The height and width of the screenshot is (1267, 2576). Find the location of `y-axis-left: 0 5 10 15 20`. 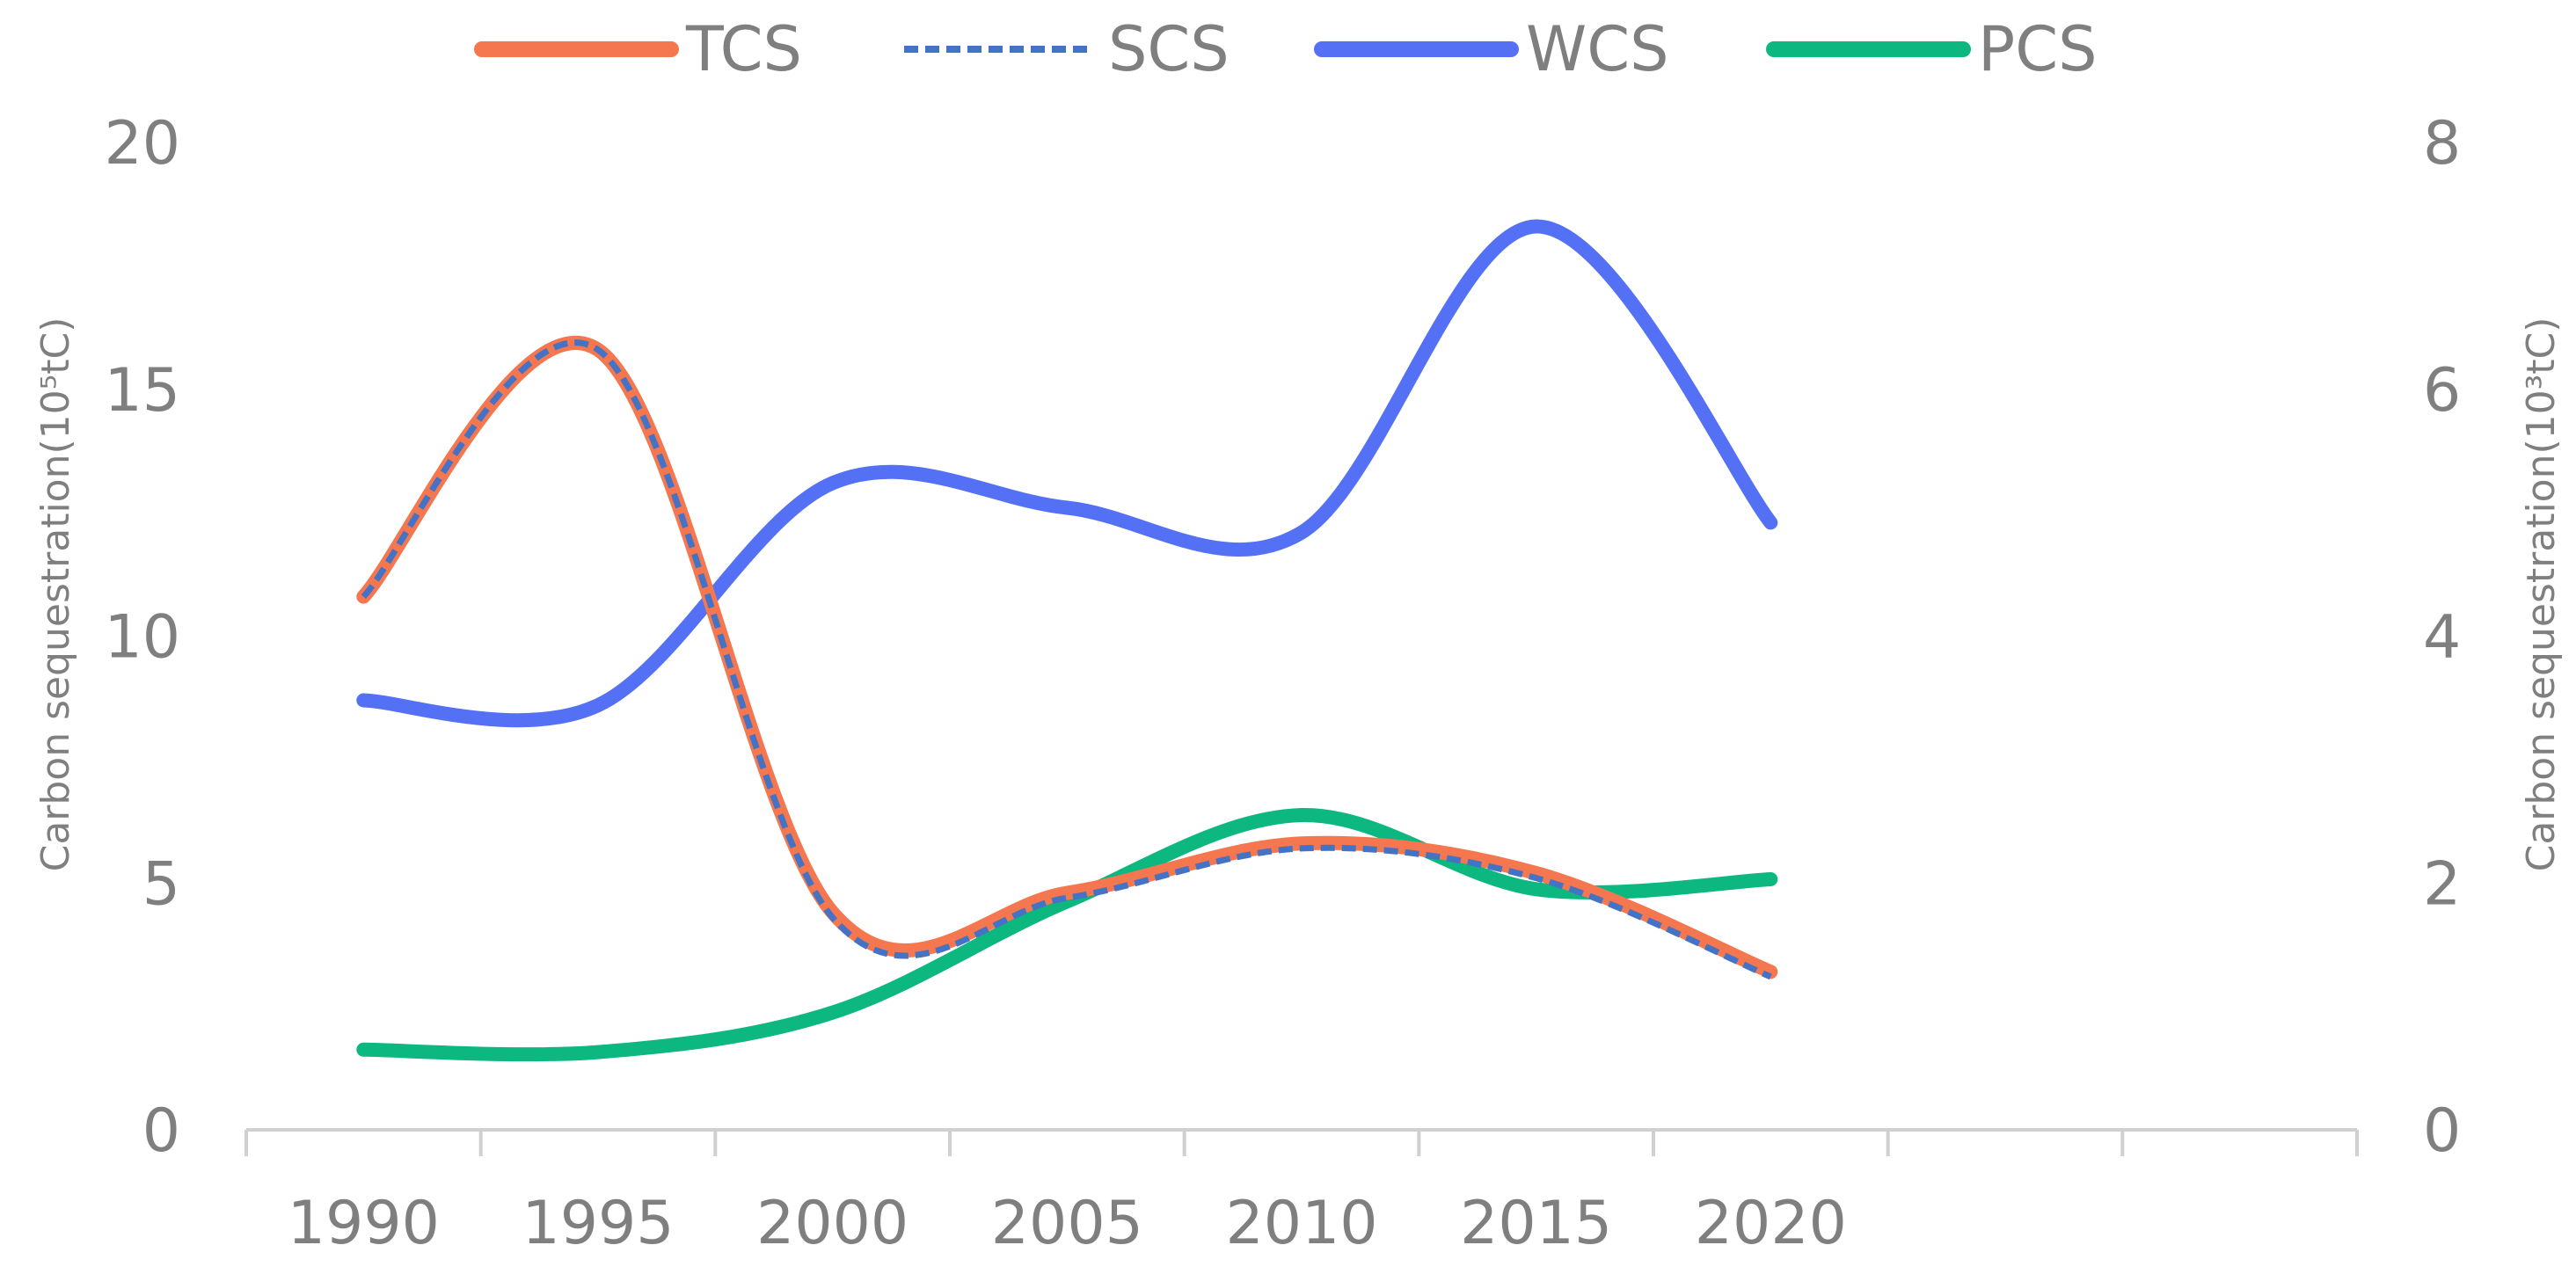

y-axis-left: 0 5 10 15 20 is located at coordinates (142, 638).